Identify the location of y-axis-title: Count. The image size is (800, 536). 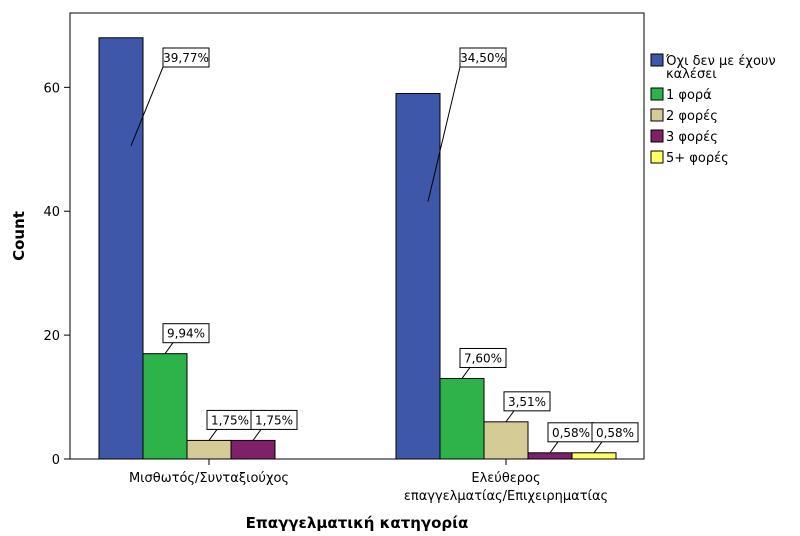
(19, 236).